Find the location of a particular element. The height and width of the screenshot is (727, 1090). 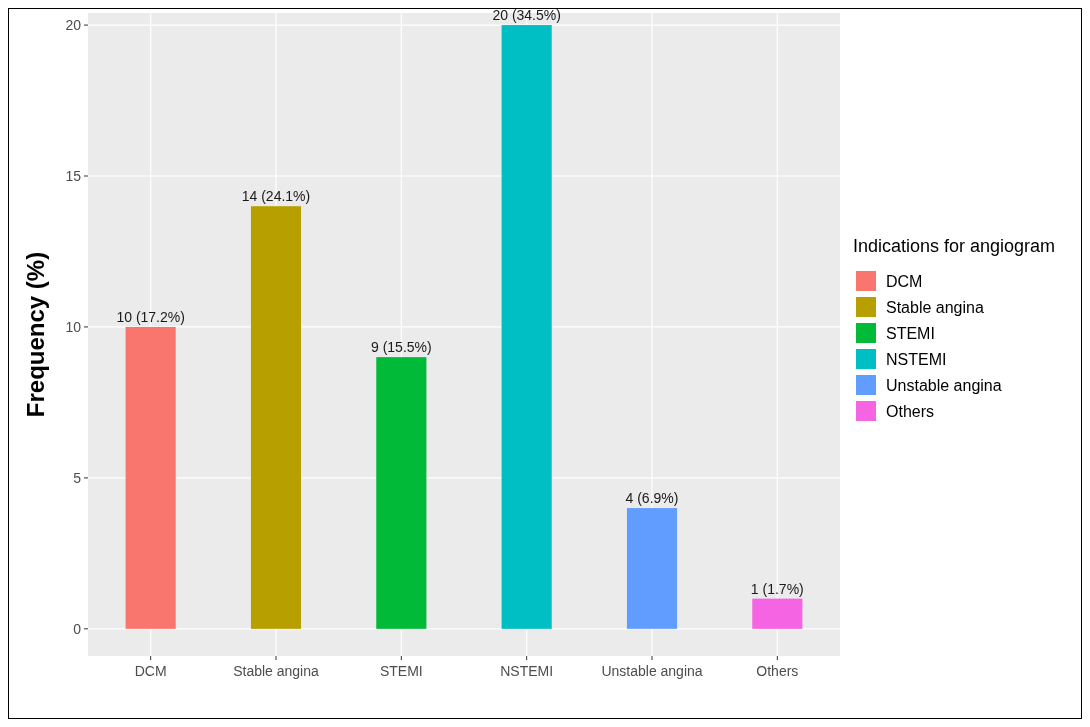

y-tick-label: 10 is located at coordinates (73, 326).